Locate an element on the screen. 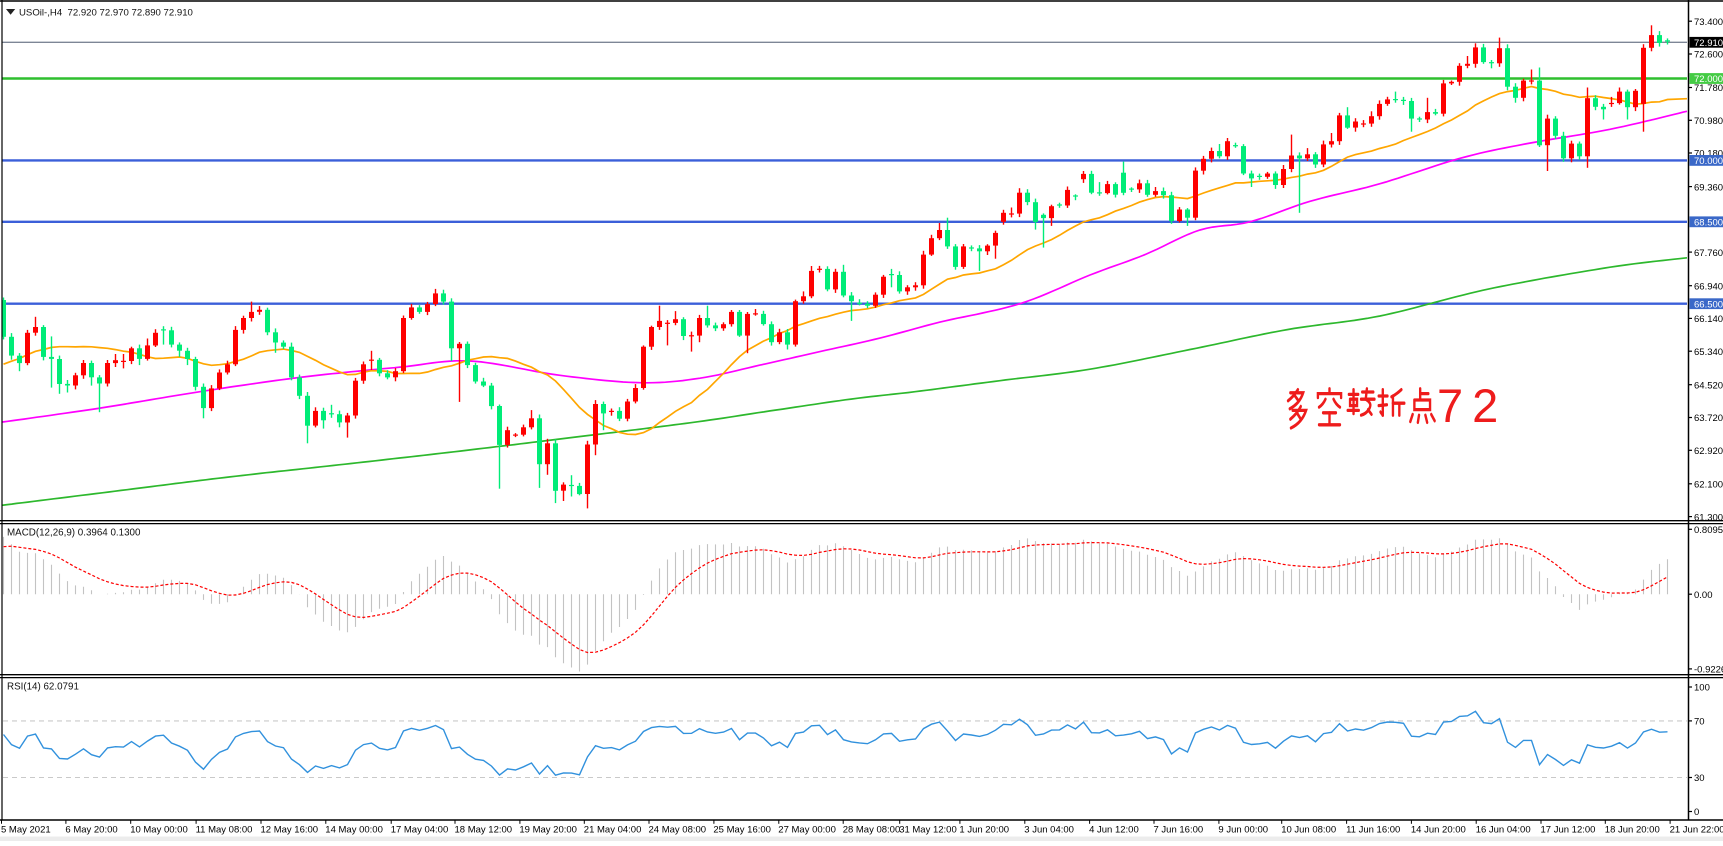 Image resolution: width=1723 pixels, height=846 pixels. svg-text: 28 May 08:00 is located at coordinates (872, 830).